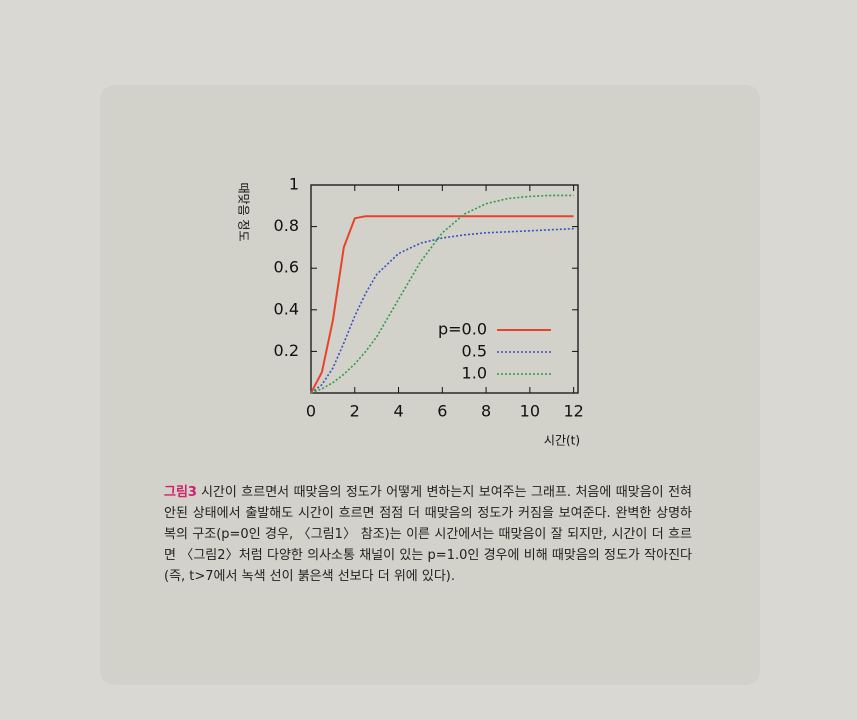  Describe the element at coordinates (286, 350) in the screenshot. I see `y-tick-label: 0.2` at that location.